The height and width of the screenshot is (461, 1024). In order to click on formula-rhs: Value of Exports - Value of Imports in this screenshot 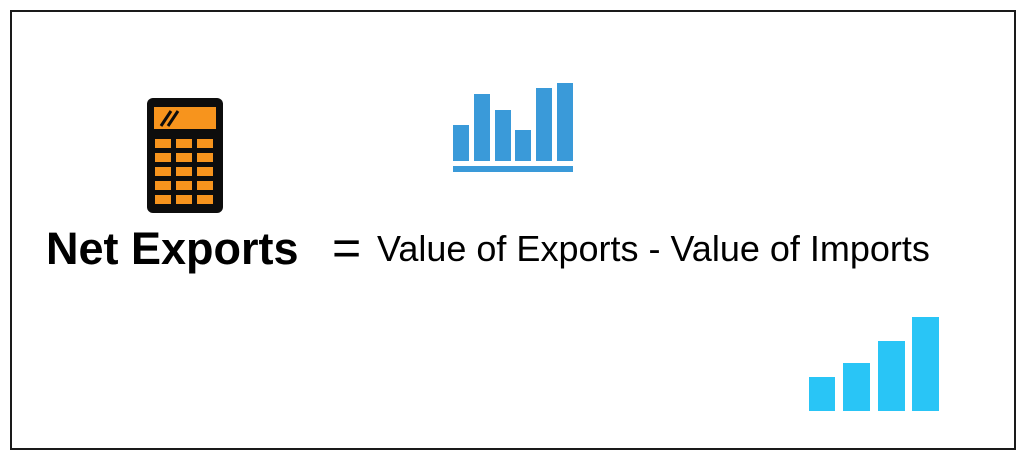, I will do `click(653, 248)`.